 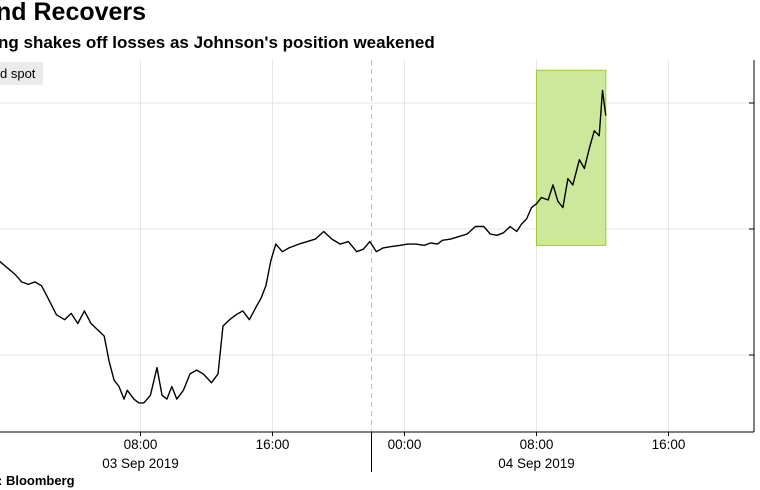 What do you see at coordinates (140, 463) in the screenshot?
I see `date-label: 03 Sep 2019` at bounding box center [140, 463].